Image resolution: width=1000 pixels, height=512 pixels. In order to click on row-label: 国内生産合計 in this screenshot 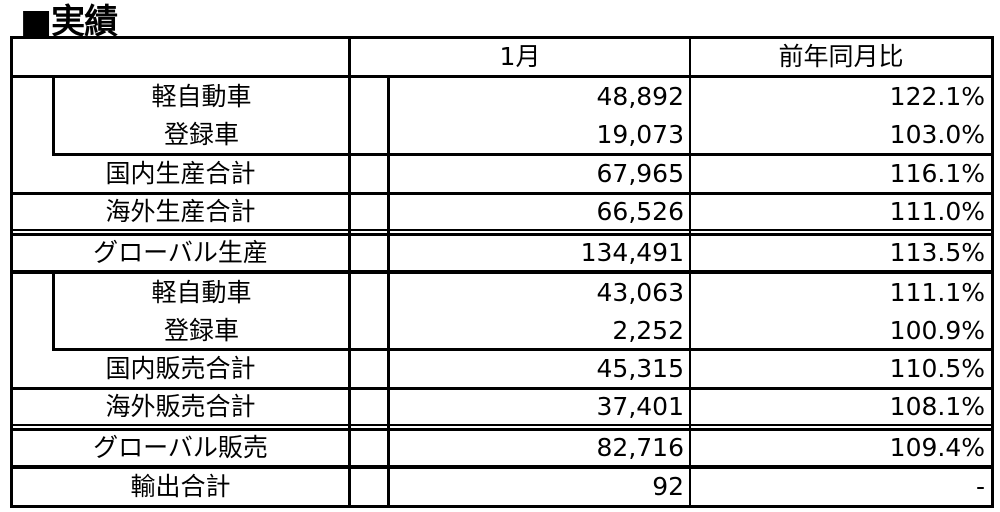, I will do `click(180, 173)`.